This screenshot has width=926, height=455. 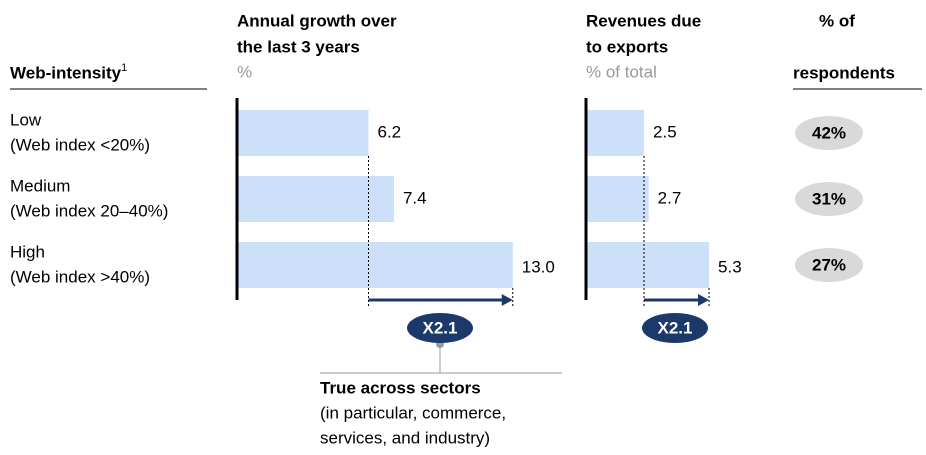 What do you see at coordinates (670, 197) in the screenshot?
I see `value-label: 2.7` at bounding box center [670, 197].